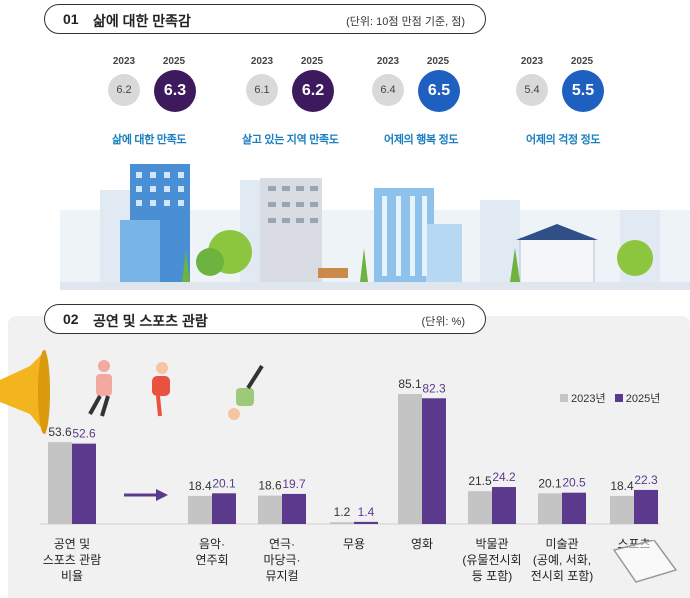 The image size is (690, 598). I want to click on category-label-5: 등 포함), so click(492, 576).